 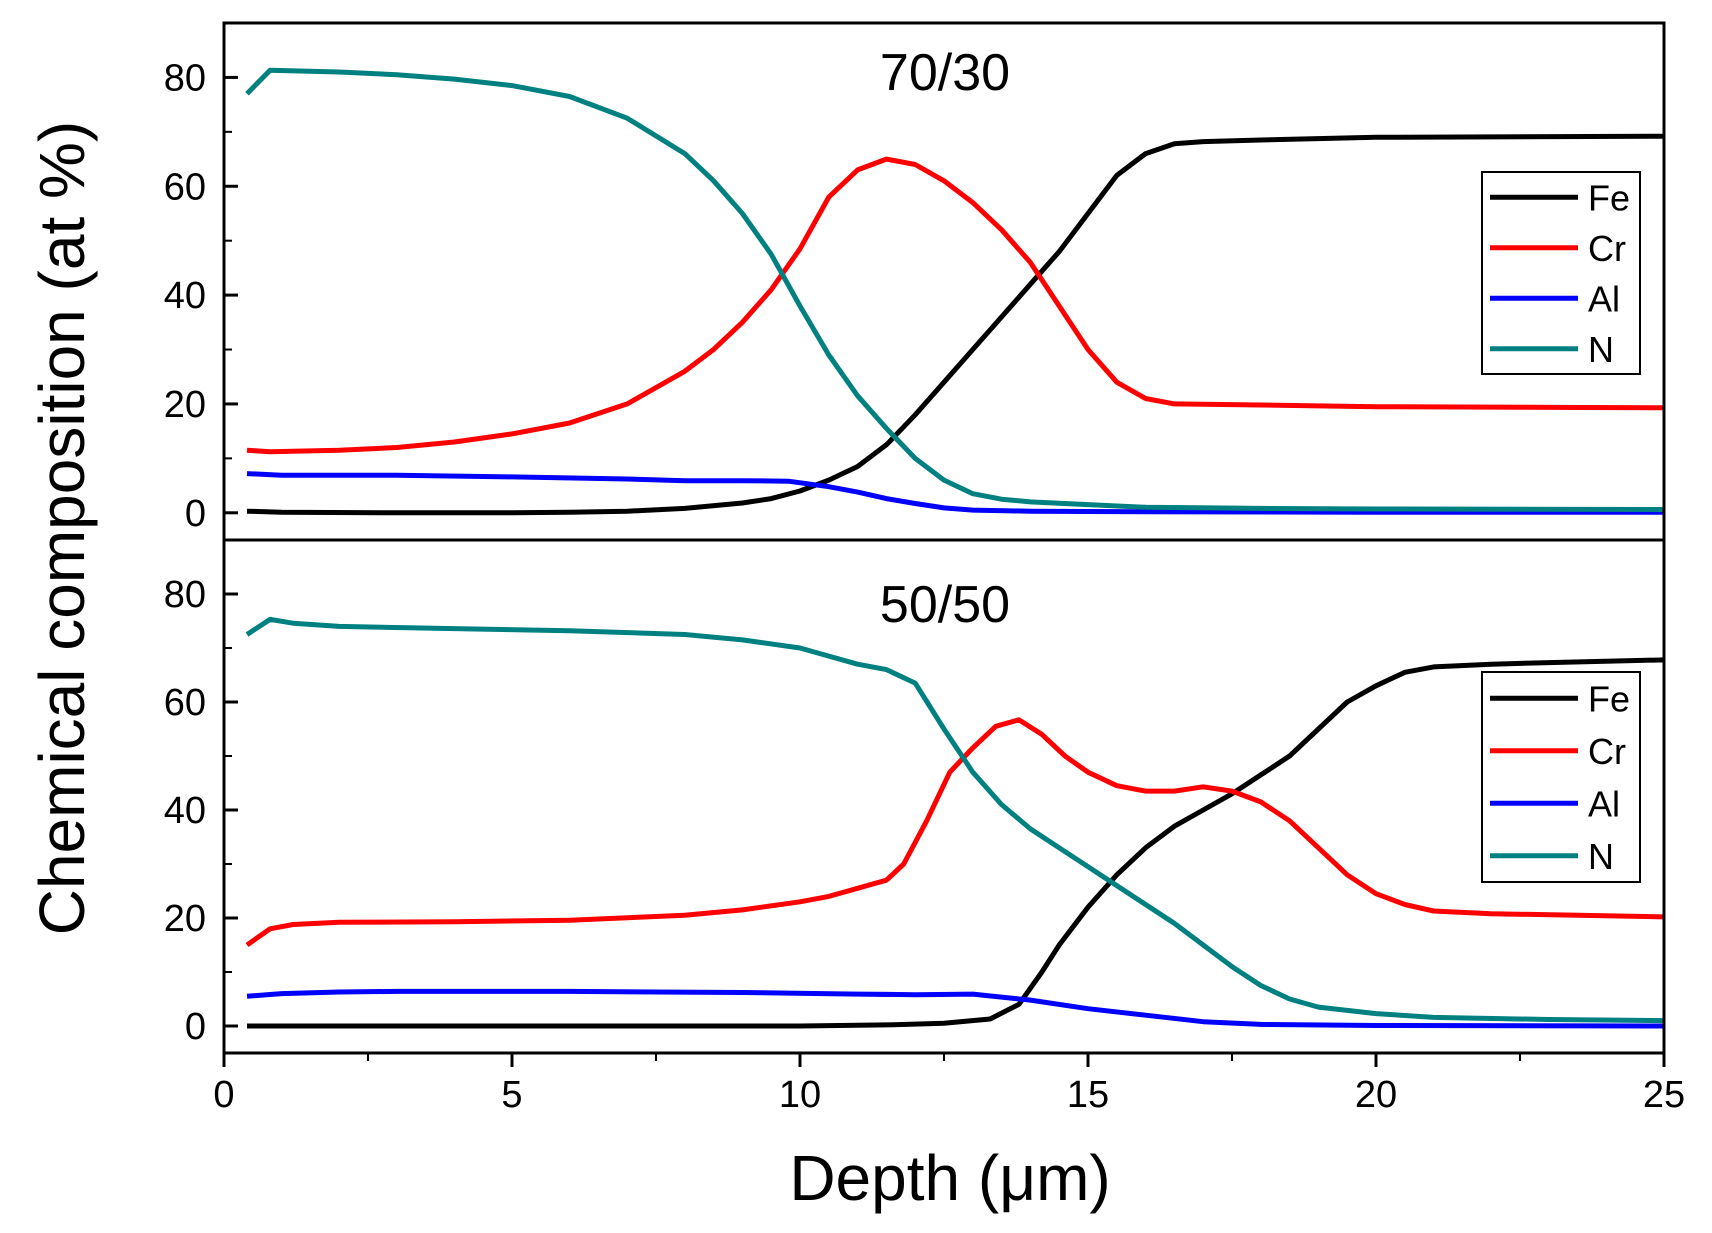 I want to click on y-axis-title: Chemical composition (at %), so click(x=62, y=528).